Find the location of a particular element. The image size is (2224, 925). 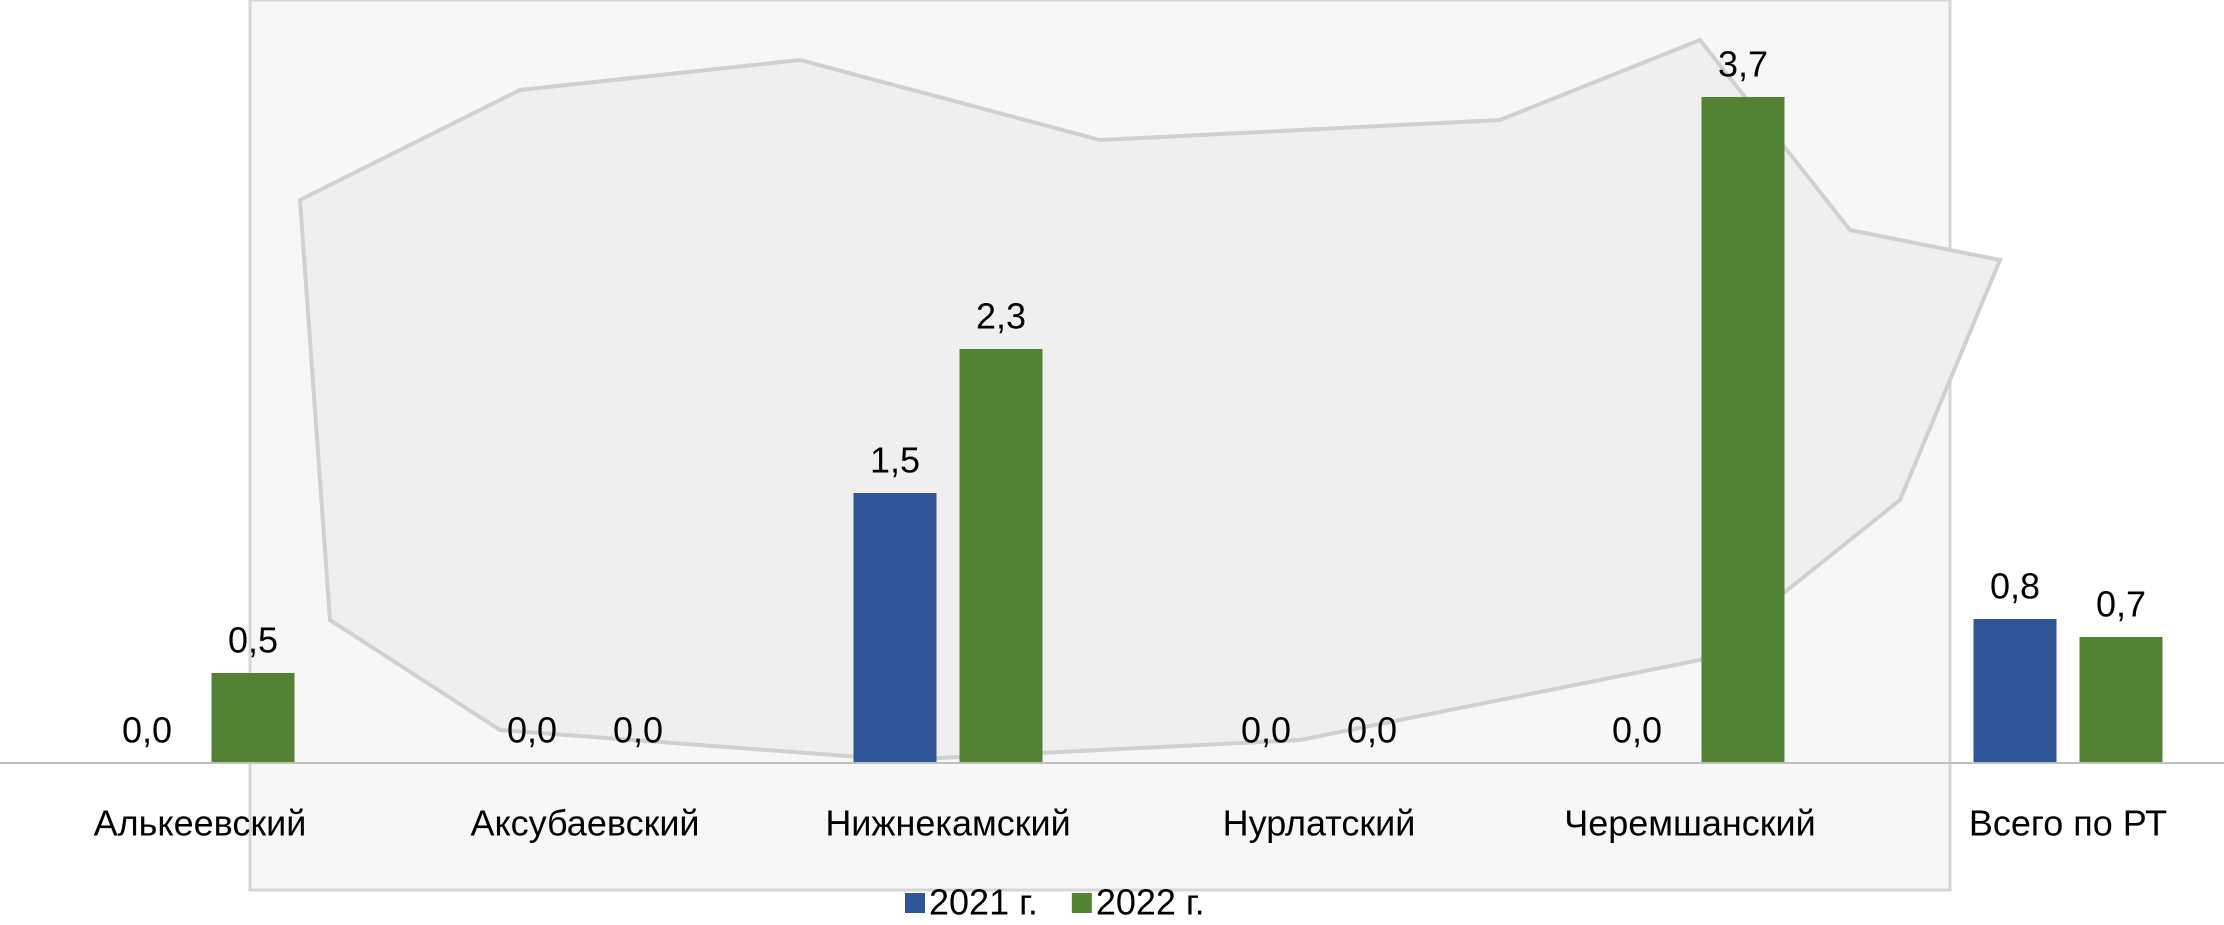

x-tick-label: Нижнекамский is located at coordinates (947, 823).